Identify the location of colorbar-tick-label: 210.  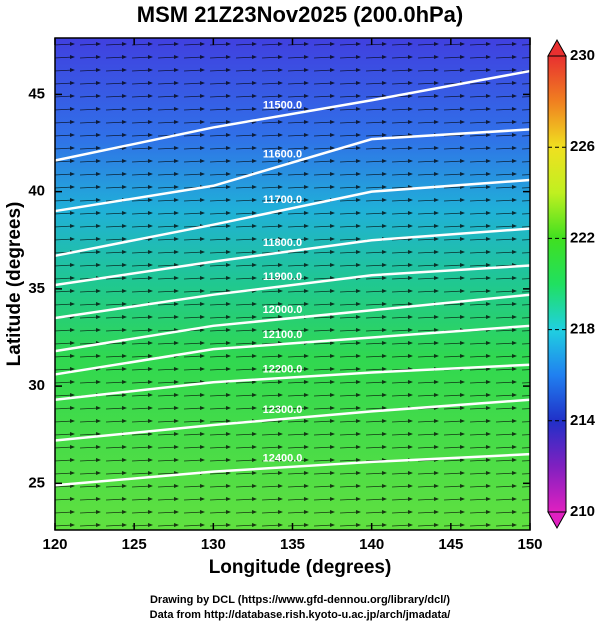
(582, 511).